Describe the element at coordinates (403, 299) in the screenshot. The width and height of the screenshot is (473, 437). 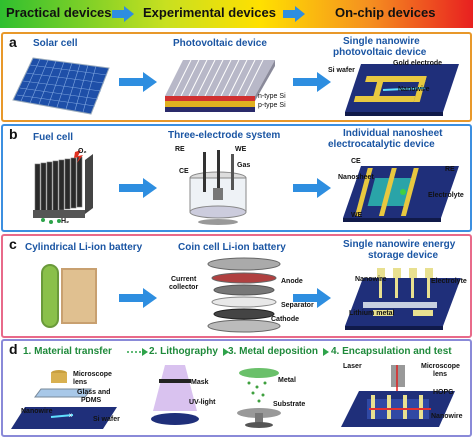
I see `storage-device-illustration` at that location.